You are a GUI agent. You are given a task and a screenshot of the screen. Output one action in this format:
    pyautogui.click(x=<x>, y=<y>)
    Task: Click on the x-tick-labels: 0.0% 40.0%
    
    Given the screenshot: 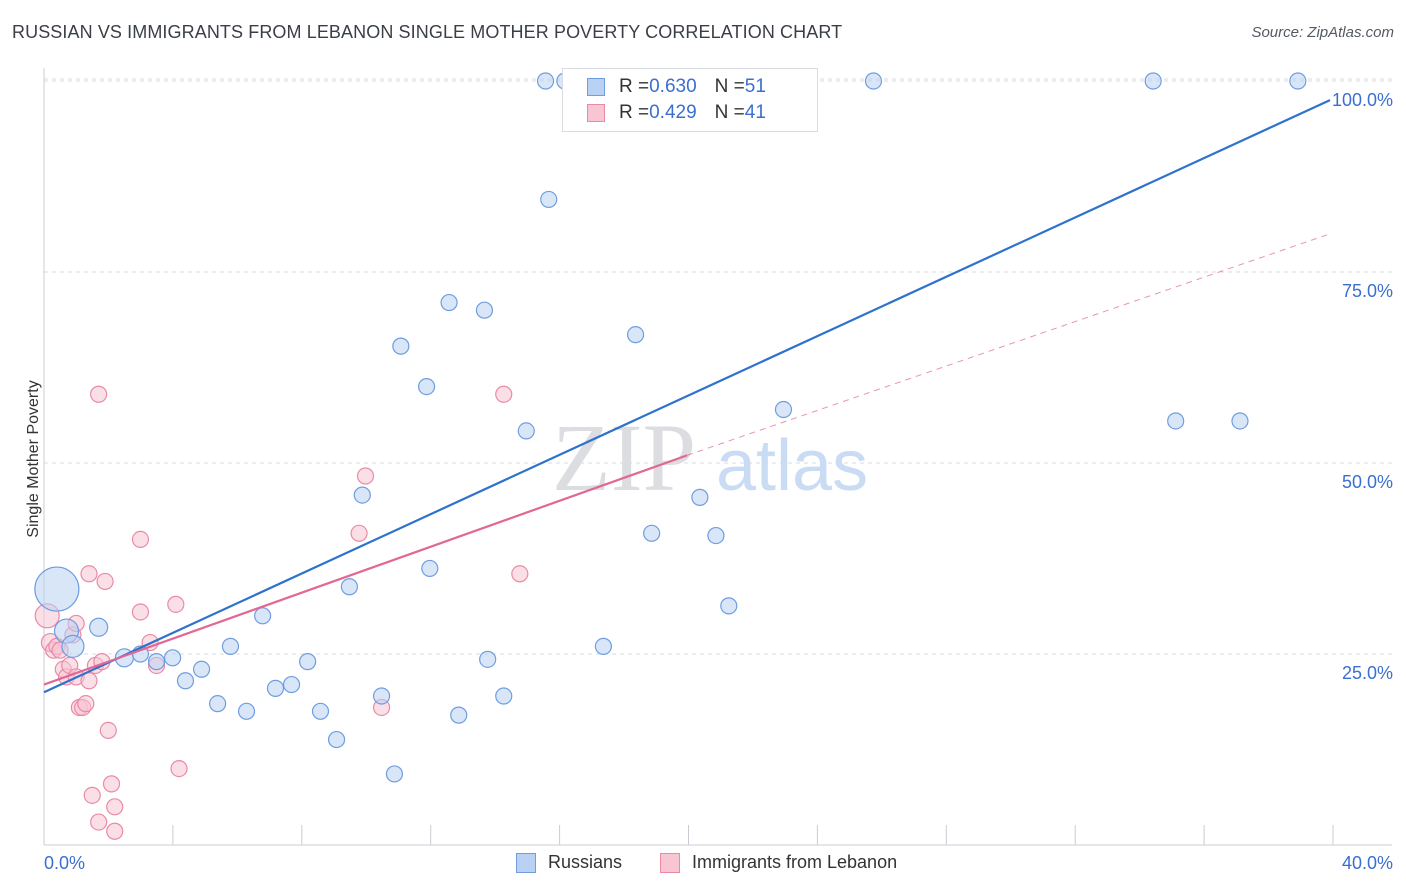 What is the action you would take?
    pyautogui.click(x=718, y=863)
    